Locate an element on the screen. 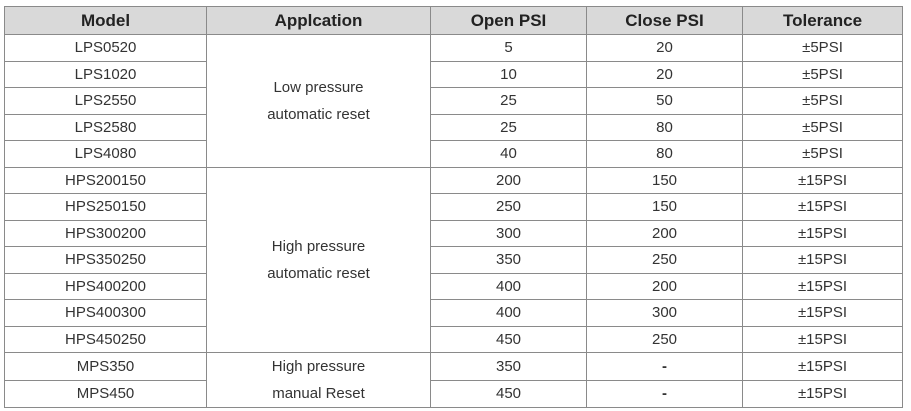 Image resolution: width=911 pixels, height=411 pixels. application-cell: High pressure automatic reset is located at coordinates (318, 259).